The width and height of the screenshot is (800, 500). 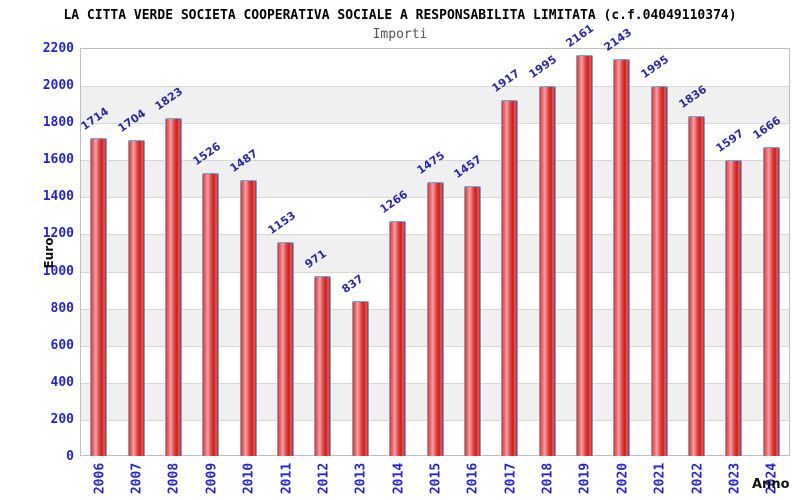 What do you see at coordinates (70, 456) in the screenshot?
I see `y-tick-label: 0` at bounding box center [70, 456].